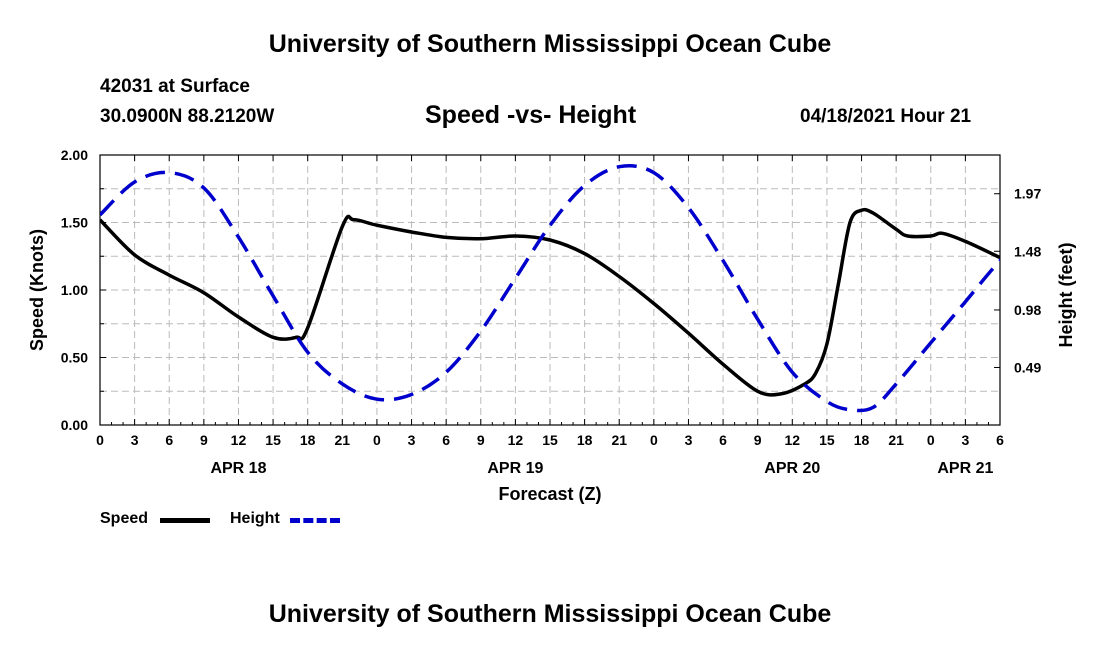 Image resolution: width=1100 pixels, height=650 pixels. I want to click on day-label: APR 18, so click(238, 468).